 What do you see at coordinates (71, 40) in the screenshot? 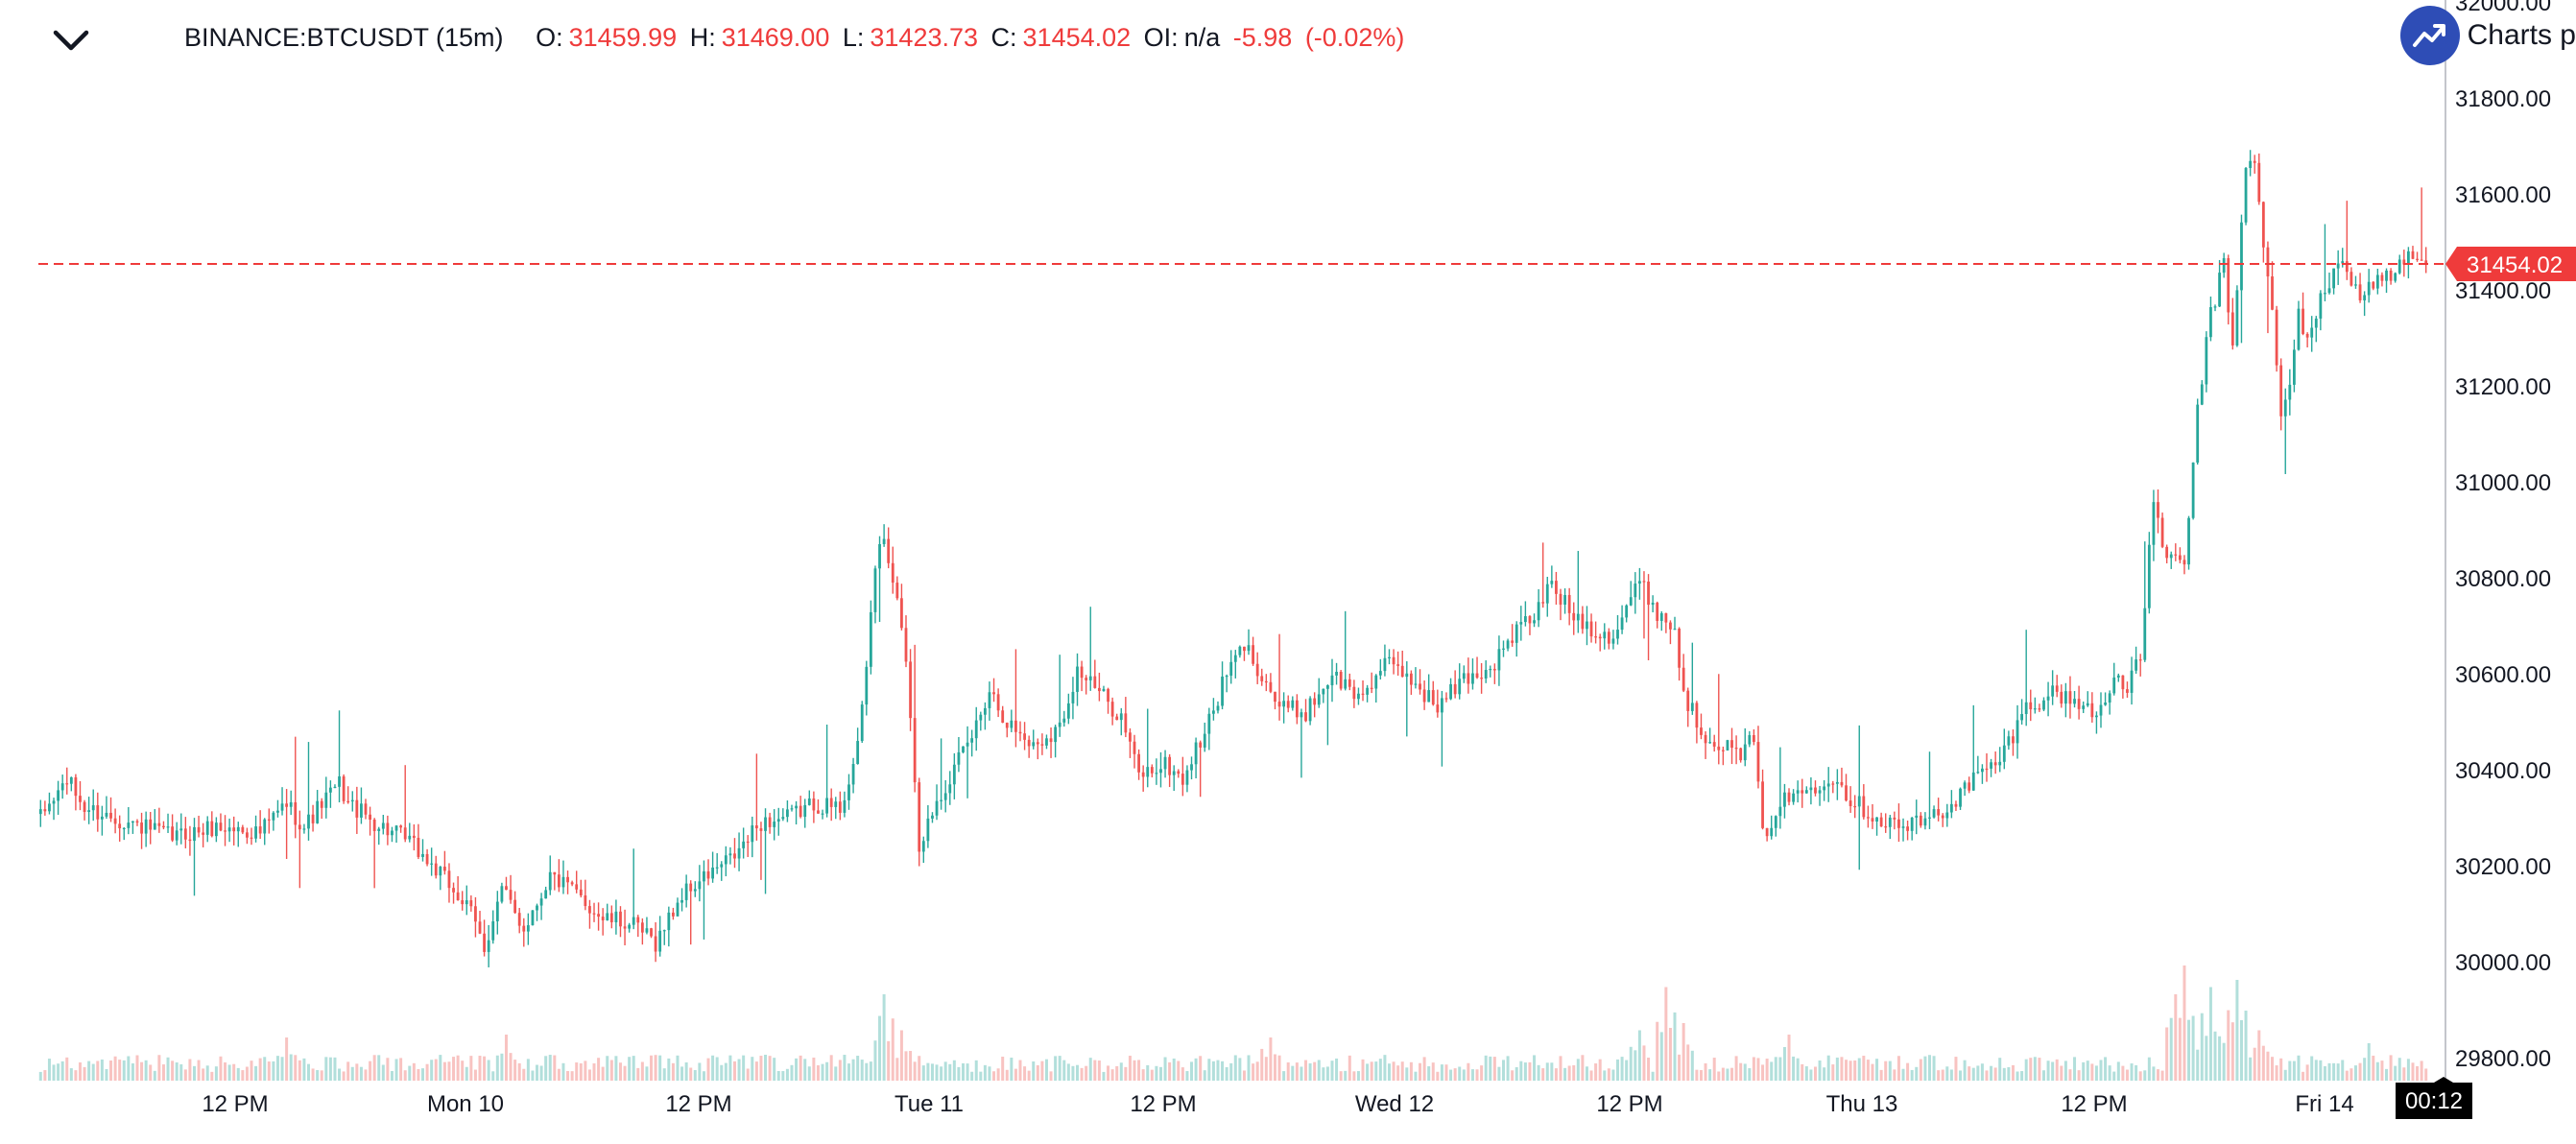
I see `collapse-legend-button` at bounding box center [71, 40].